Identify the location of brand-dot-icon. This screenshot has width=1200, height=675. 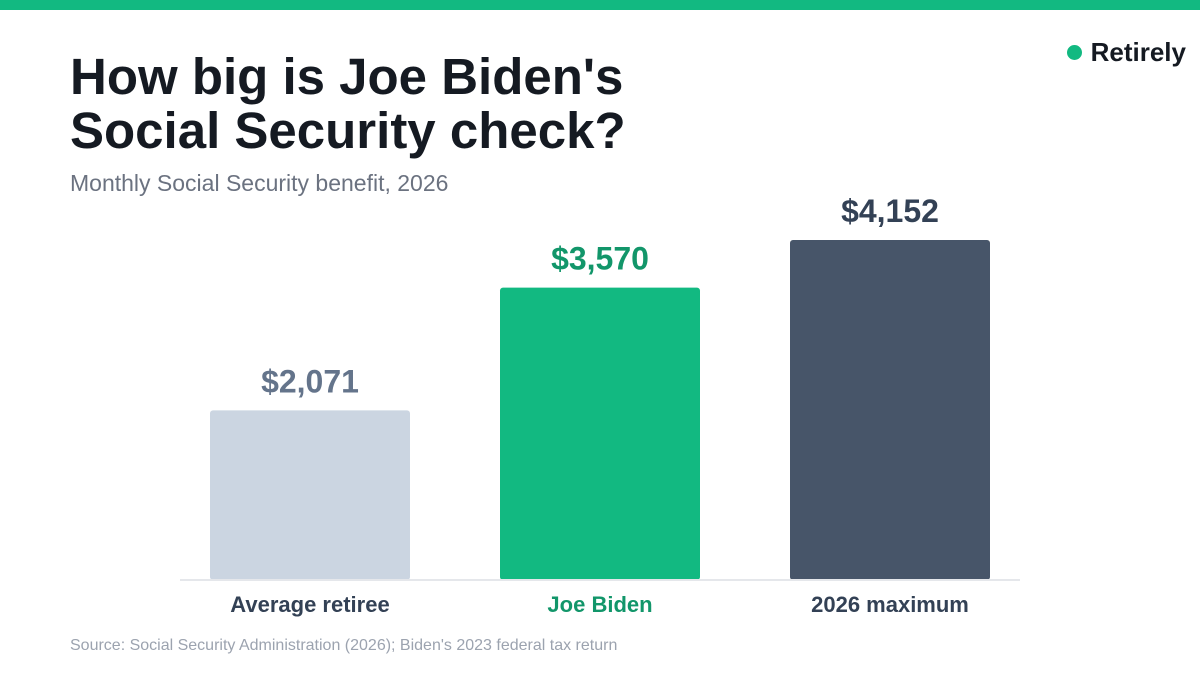
(1074, 52).